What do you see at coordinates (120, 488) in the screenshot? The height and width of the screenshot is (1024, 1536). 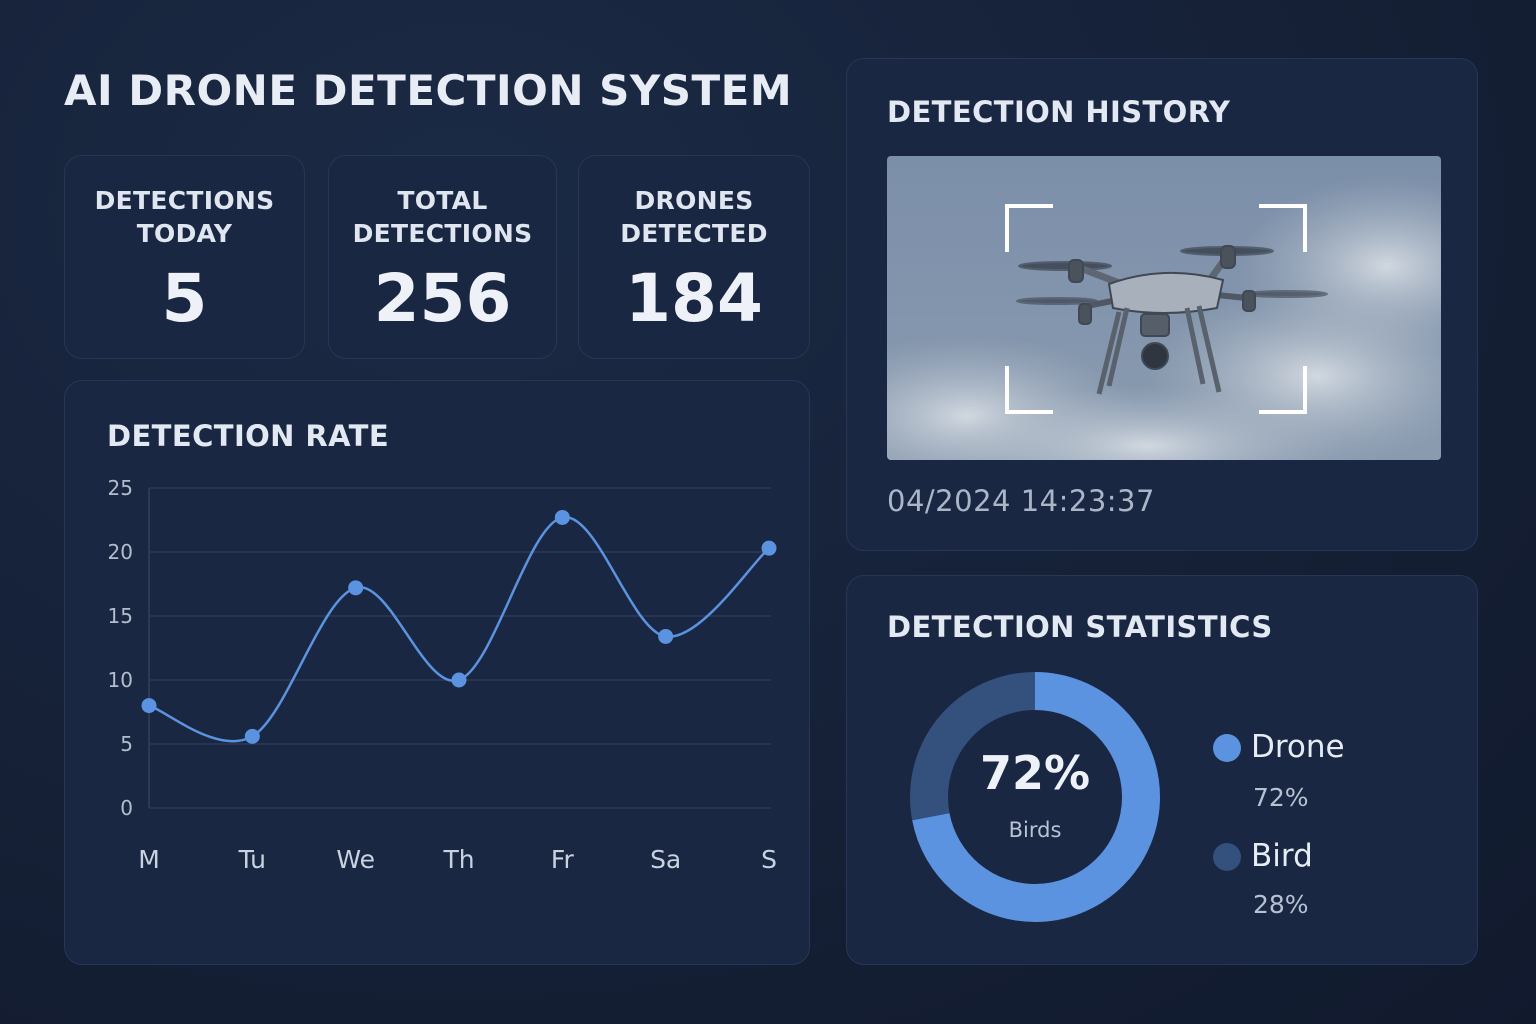 I see `y-tick-label: 25` at bounding box center [120, 488].